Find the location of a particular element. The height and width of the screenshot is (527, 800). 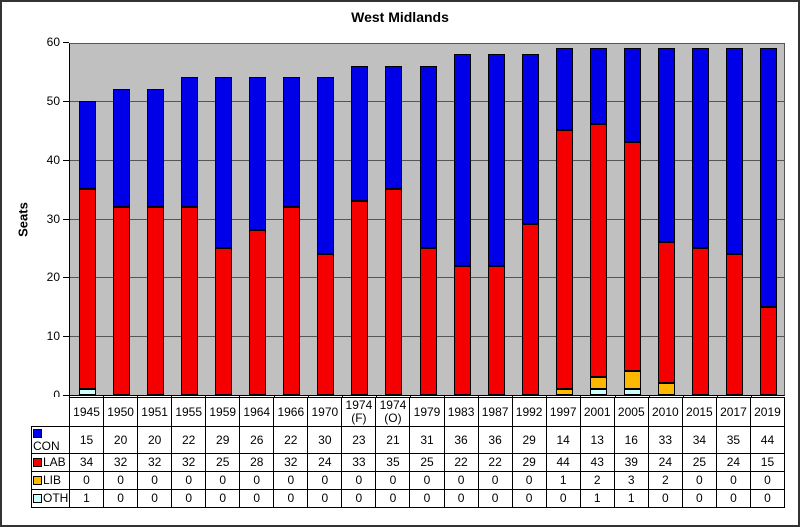

year-cell: 2005 is located at coordinates (631, 412).